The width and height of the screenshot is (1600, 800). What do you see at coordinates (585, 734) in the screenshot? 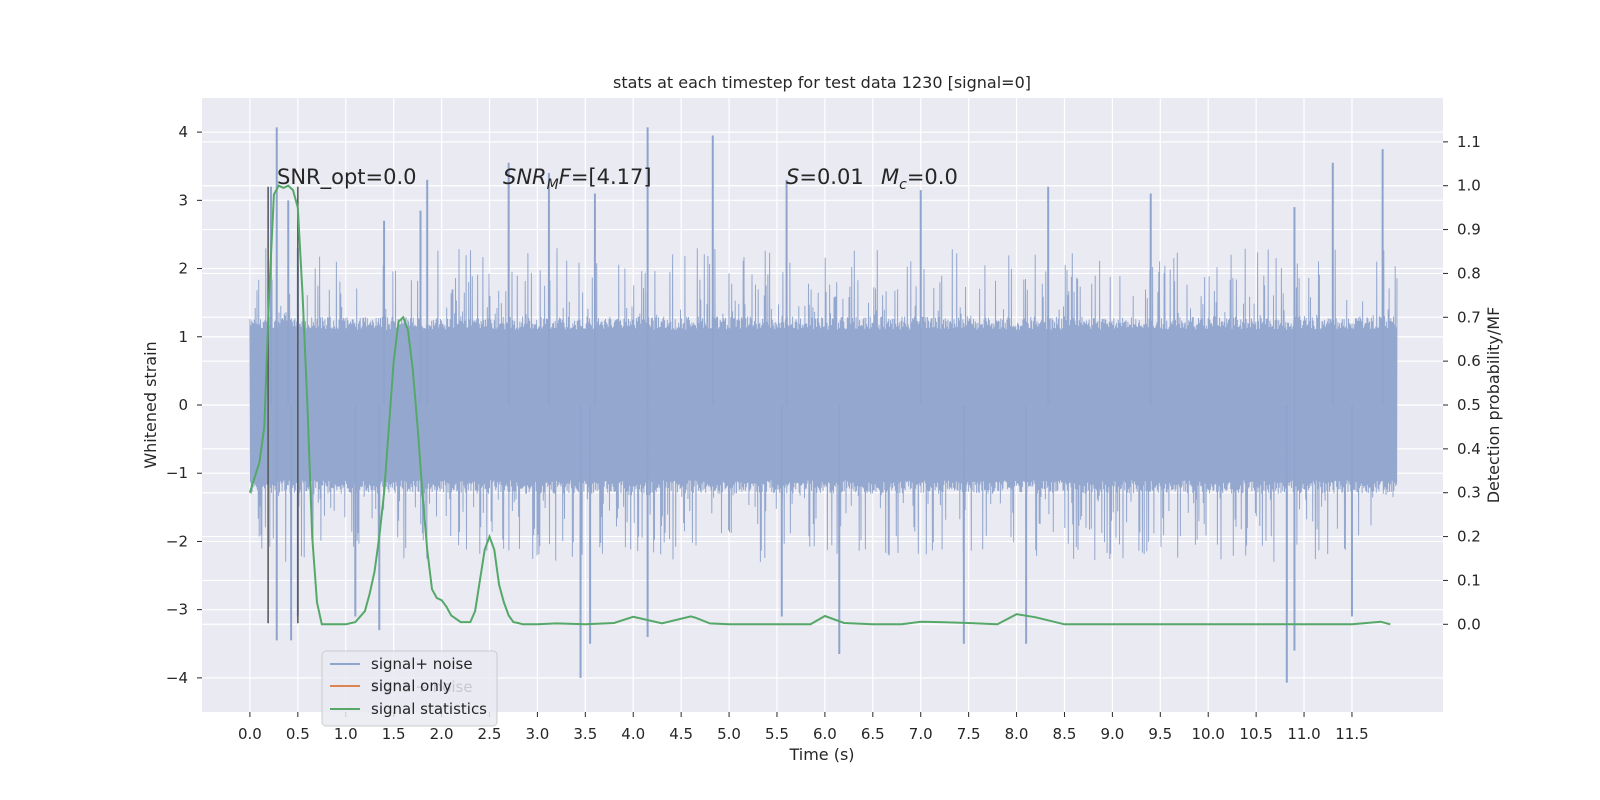
I see `x-tick-label: 3.5` at bounding box center [585, 734].